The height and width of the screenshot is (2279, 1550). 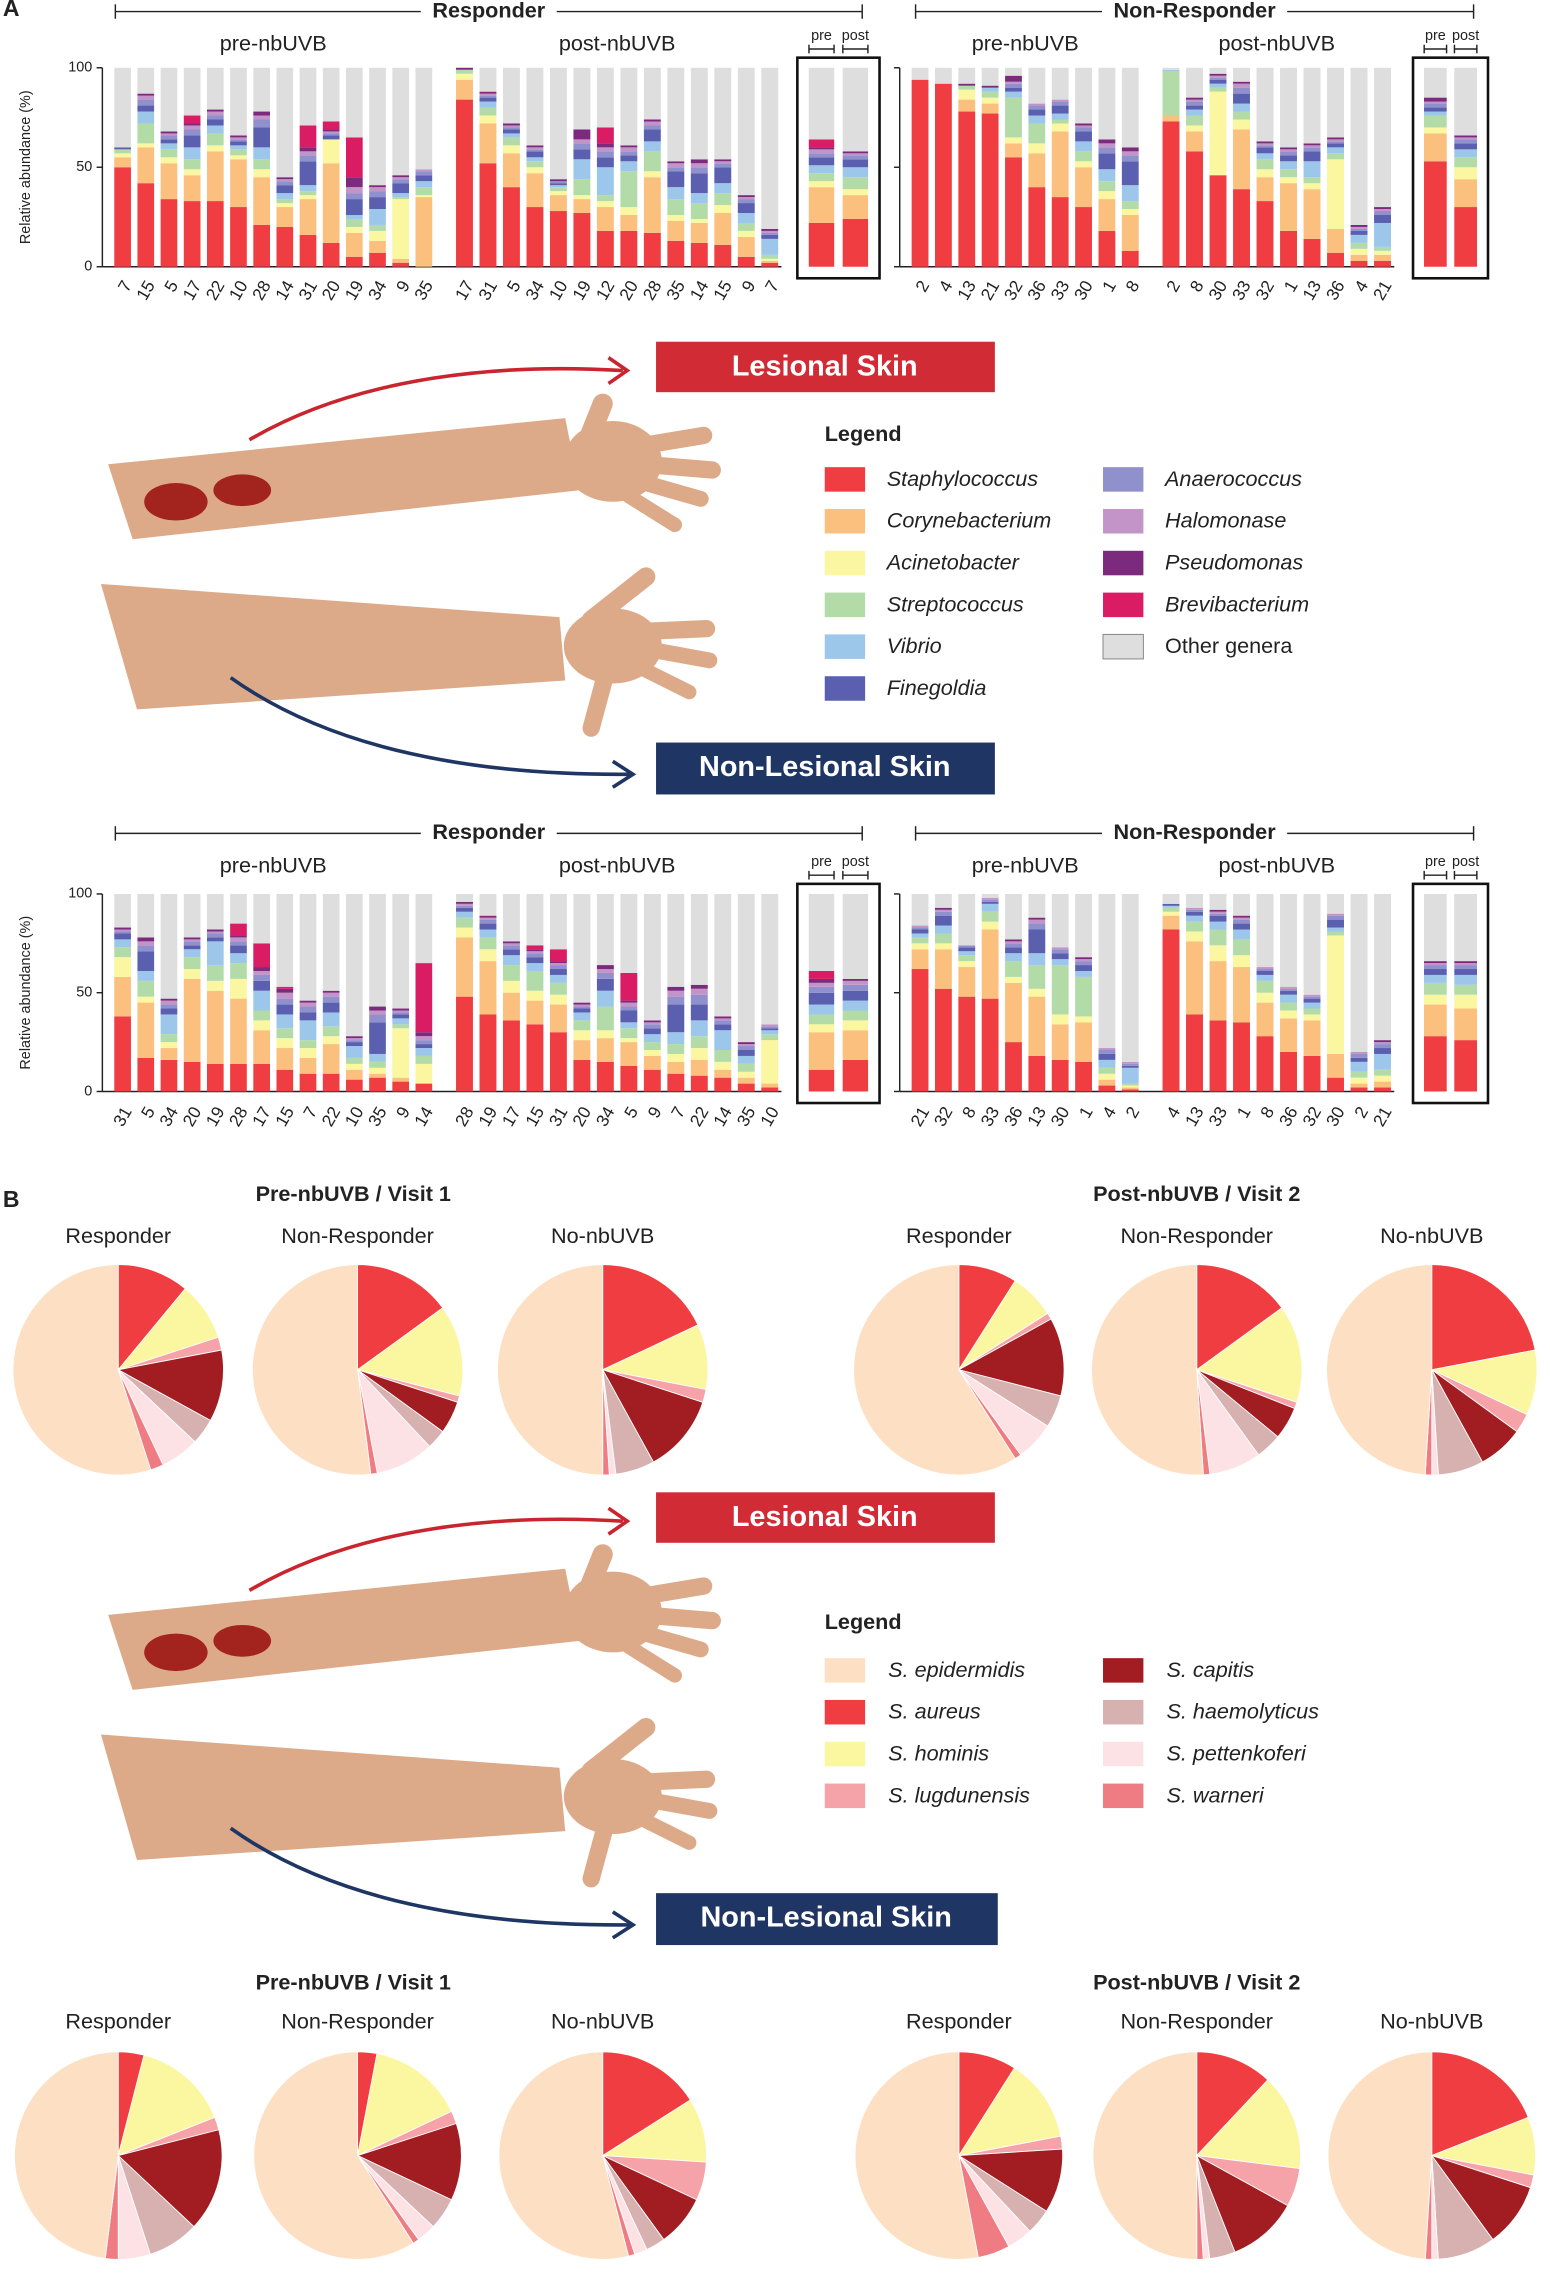 I want to click on pie-slice, so click(x=646, y=2104).